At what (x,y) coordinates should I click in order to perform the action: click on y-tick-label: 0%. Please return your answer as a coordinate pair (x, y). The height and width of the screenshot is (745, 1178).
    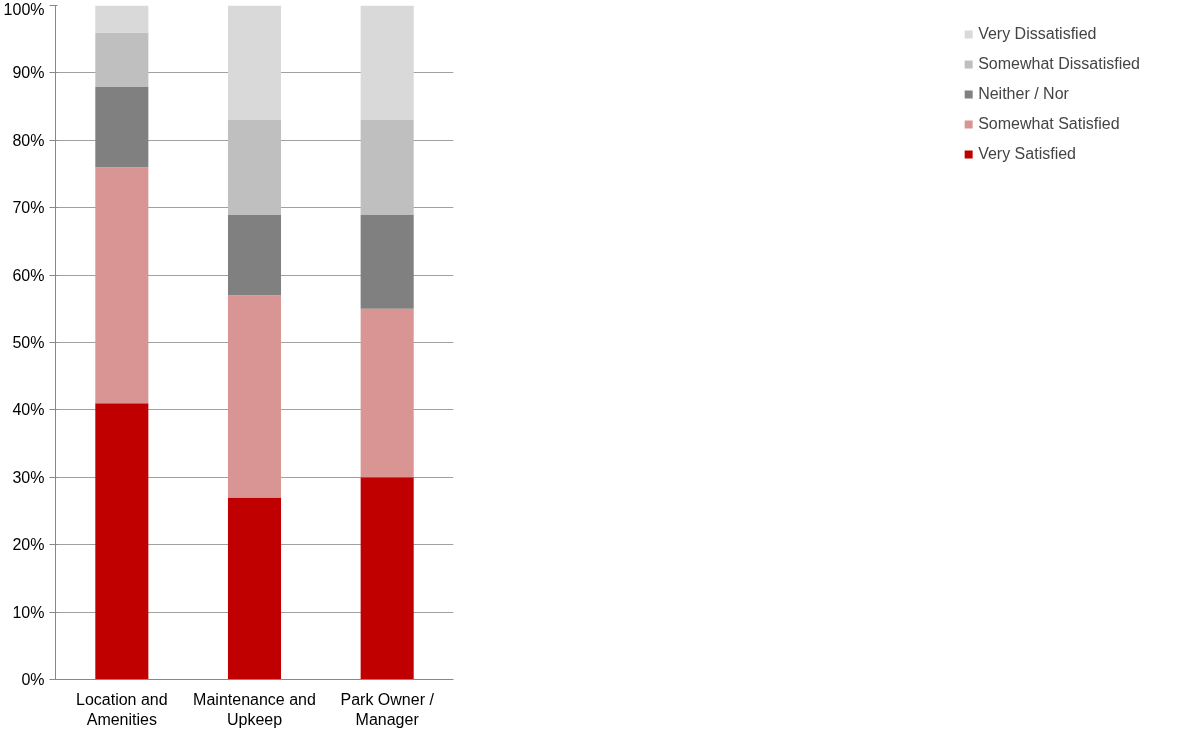
    Looking at the image, I should click on (33, 679).